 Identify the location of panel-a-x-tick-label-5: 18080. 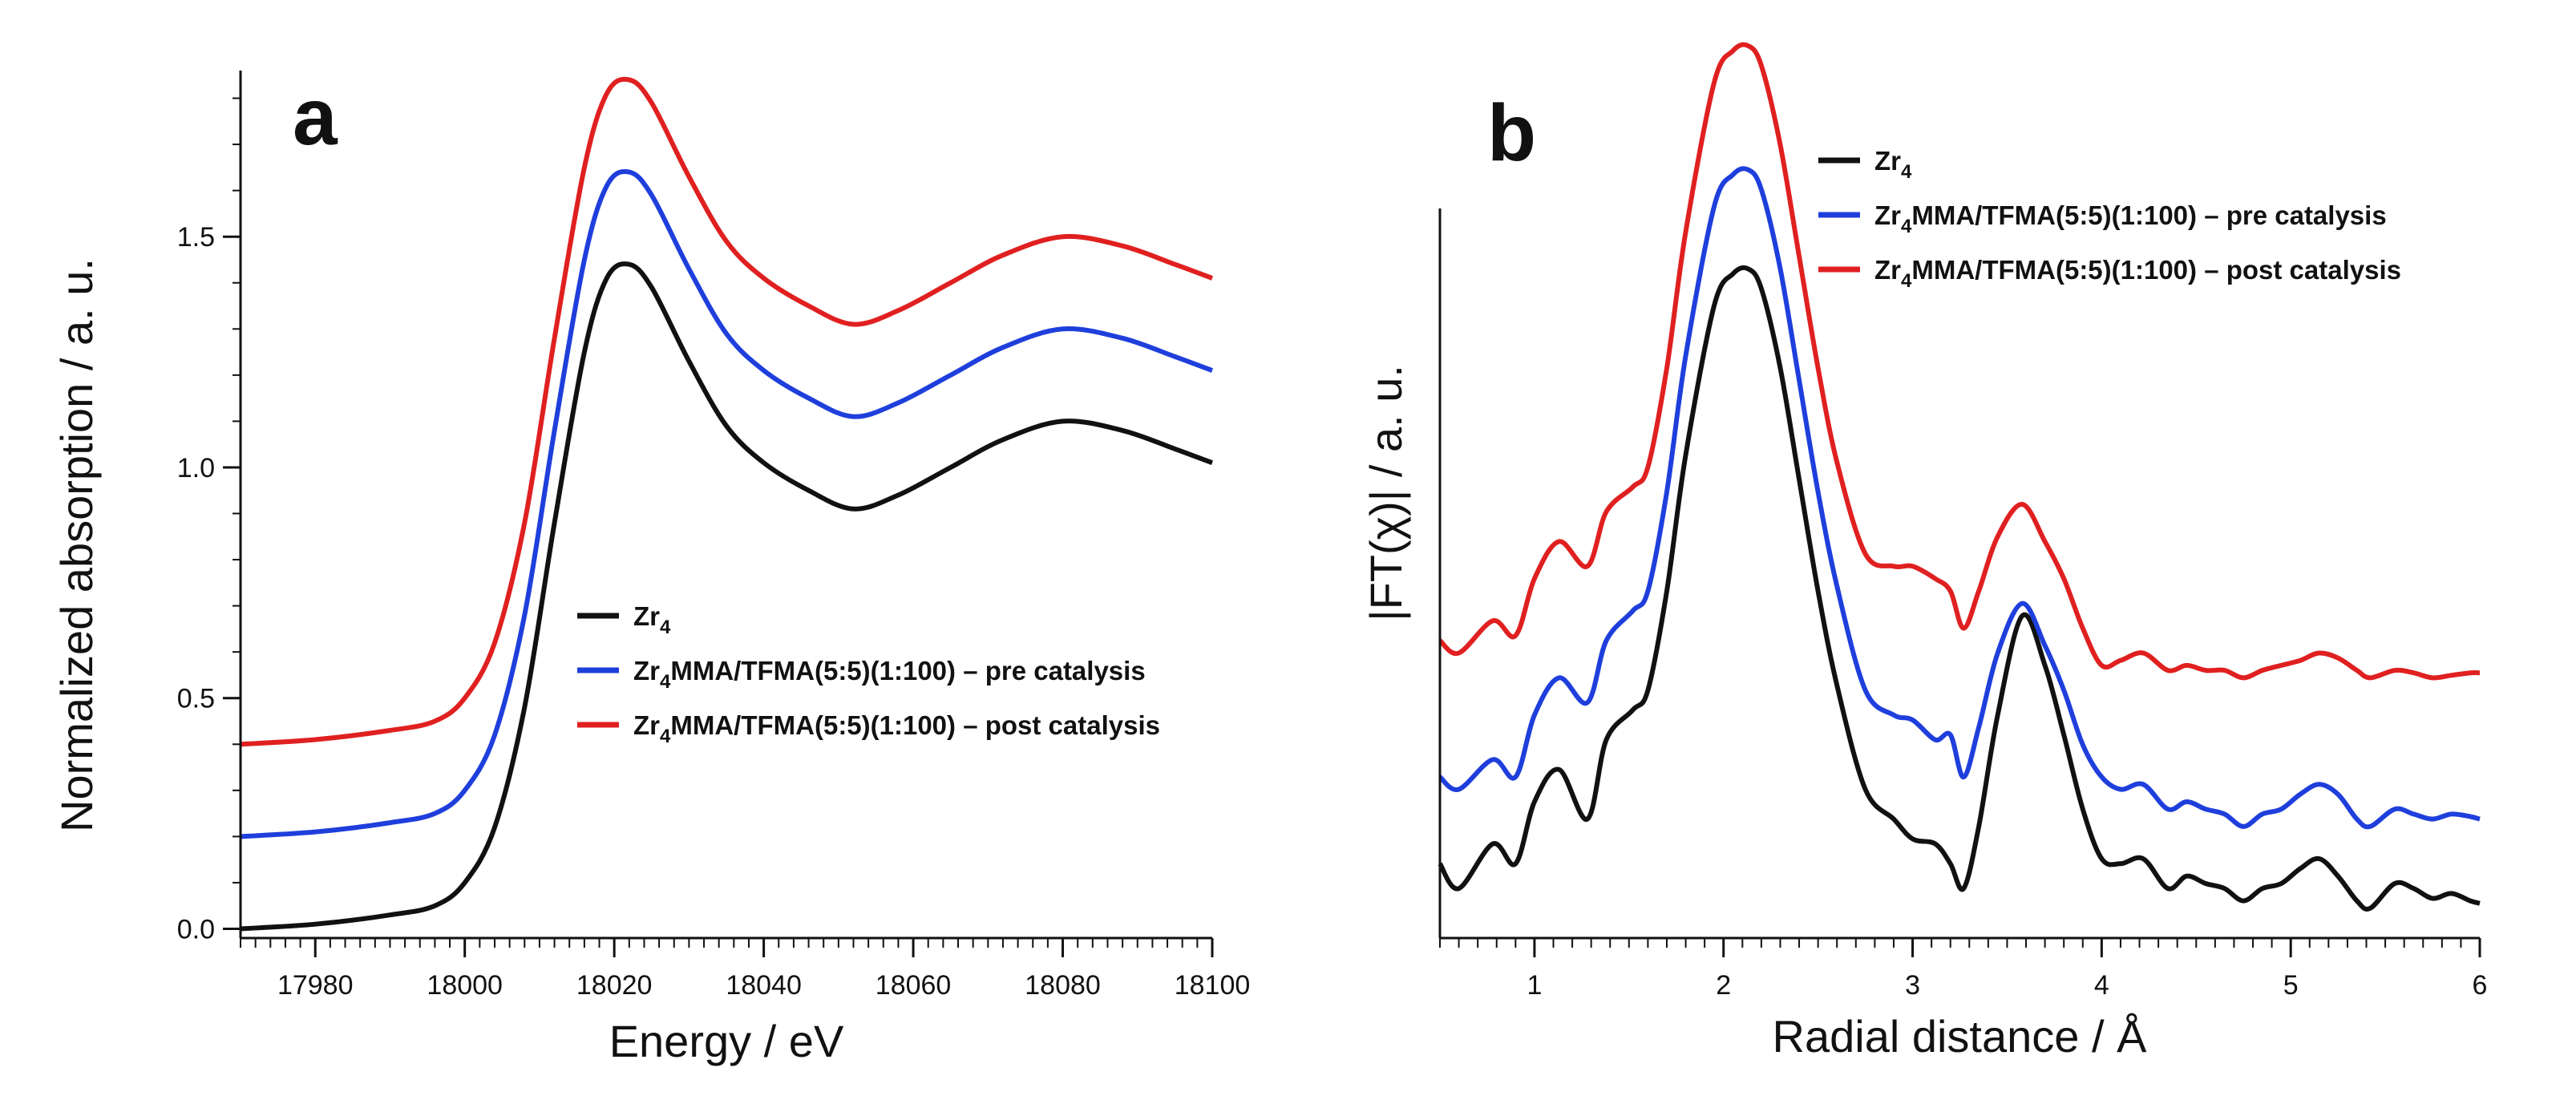
(1063, 985).